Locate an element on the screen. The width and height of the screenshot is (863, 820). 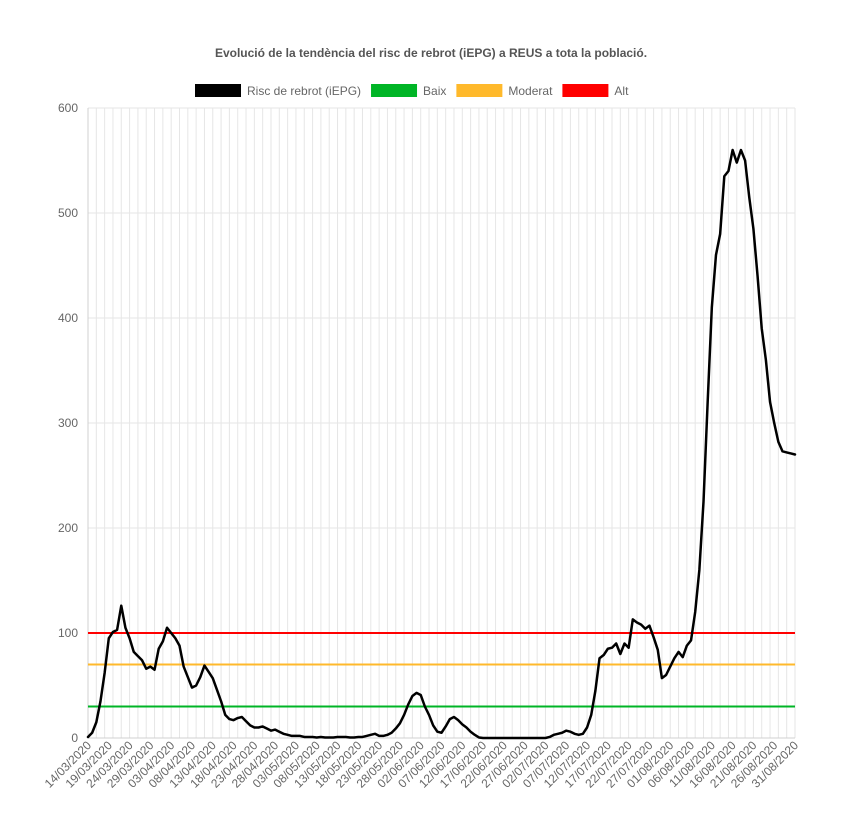
y-tick-label: 200 is located at coordinates (68, 528).